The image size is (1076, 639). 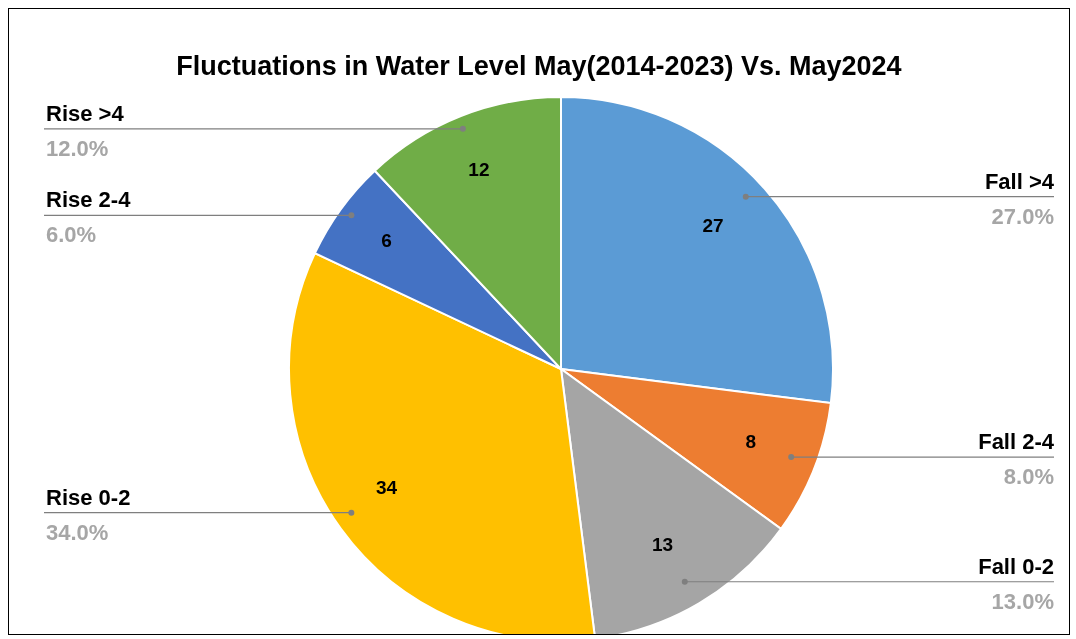 I want to click on data-label: 13, so click(x=663, y=544).